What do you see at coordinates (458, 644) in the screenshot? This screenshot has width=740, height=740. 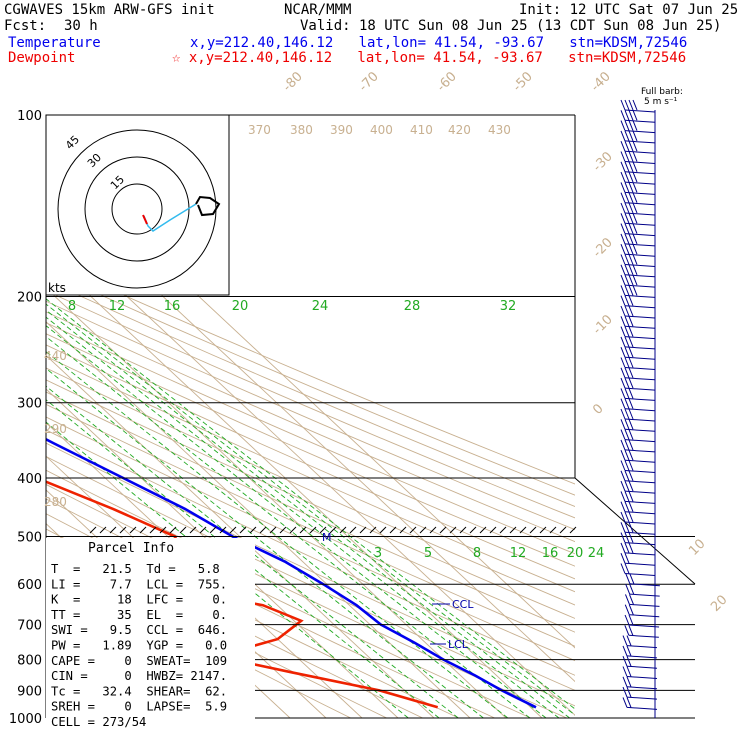 I see `lcl-label: LCL` at bounding box center [458, 644].